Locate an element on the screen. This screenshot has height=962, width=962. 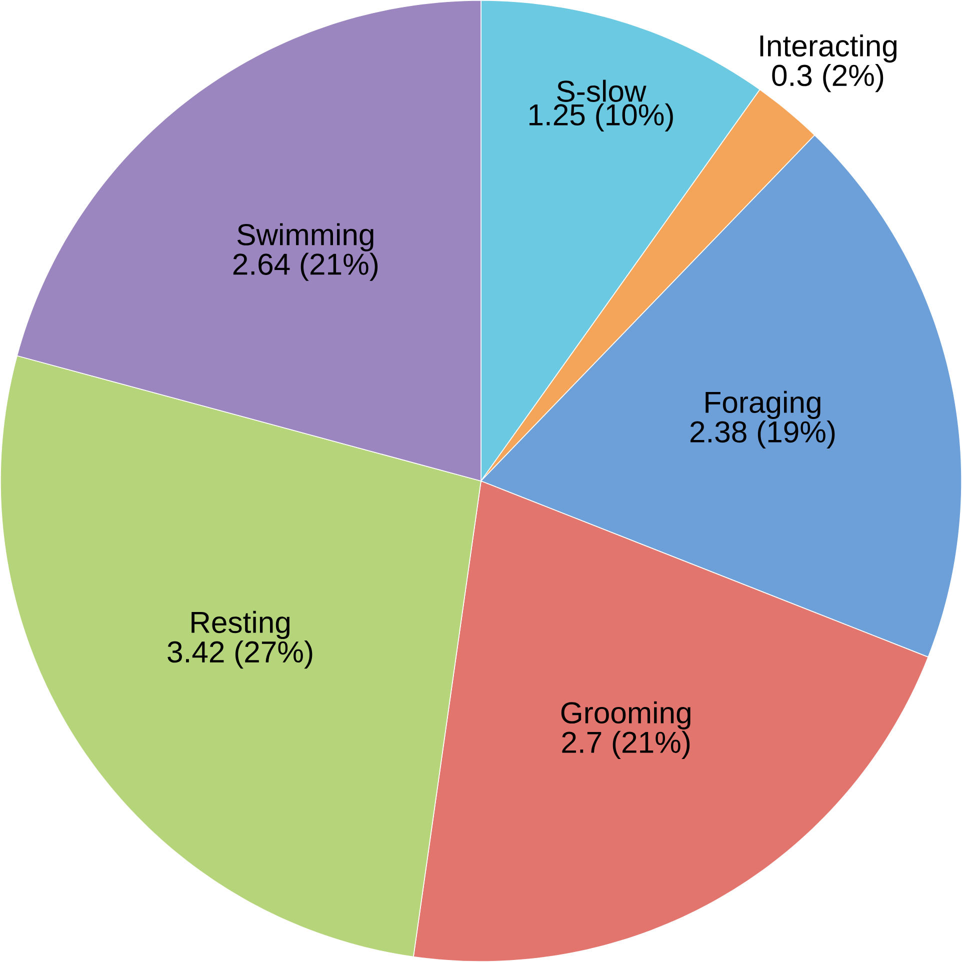
data-label: 0.3 (2%) is located at coordinates (828, 78).